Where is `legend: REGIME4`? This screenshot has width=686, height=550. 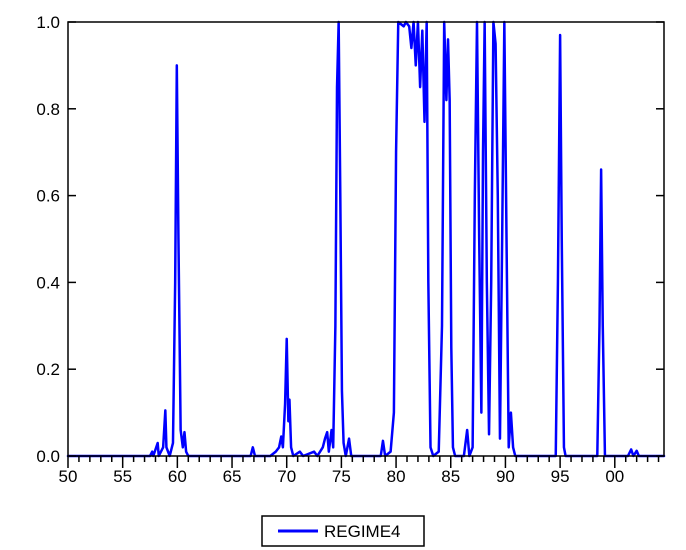
legend: REGIME4 is located at coordinates (343, 531).